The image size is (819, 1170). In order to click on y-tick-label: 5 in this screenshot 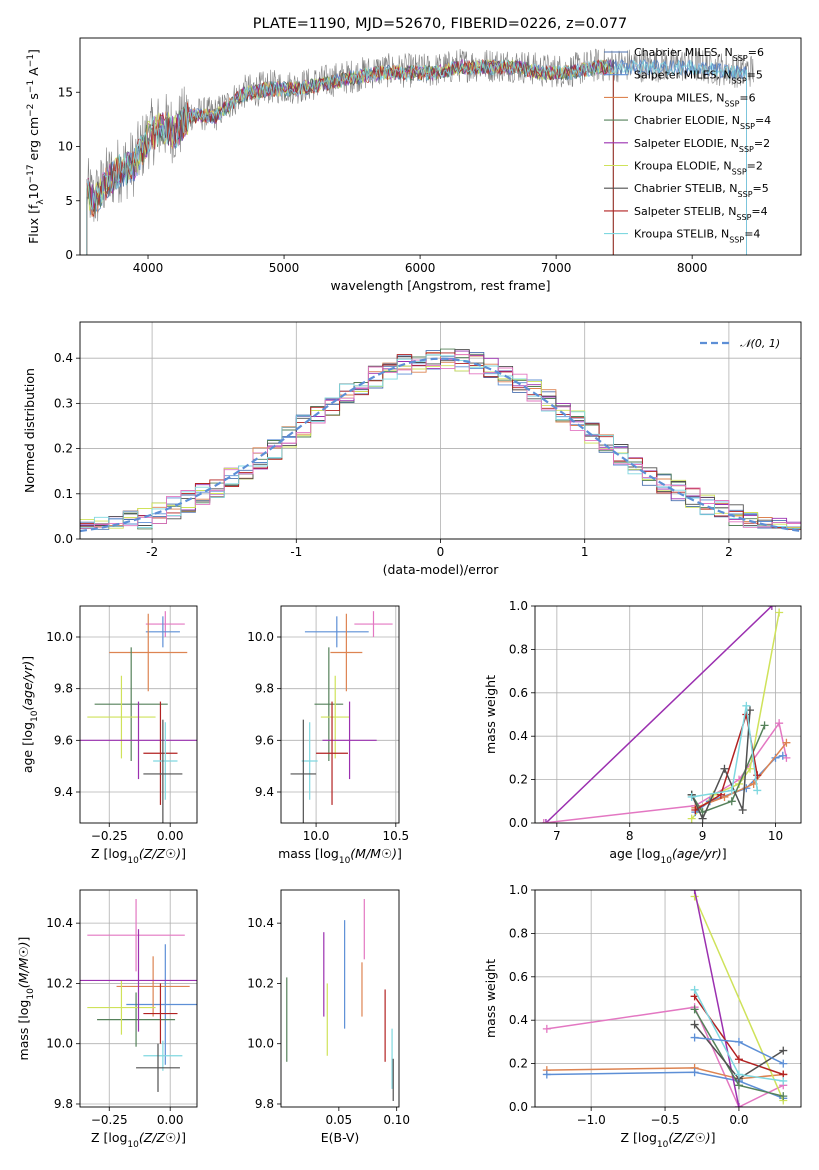, I will do `click(69, 201)`.